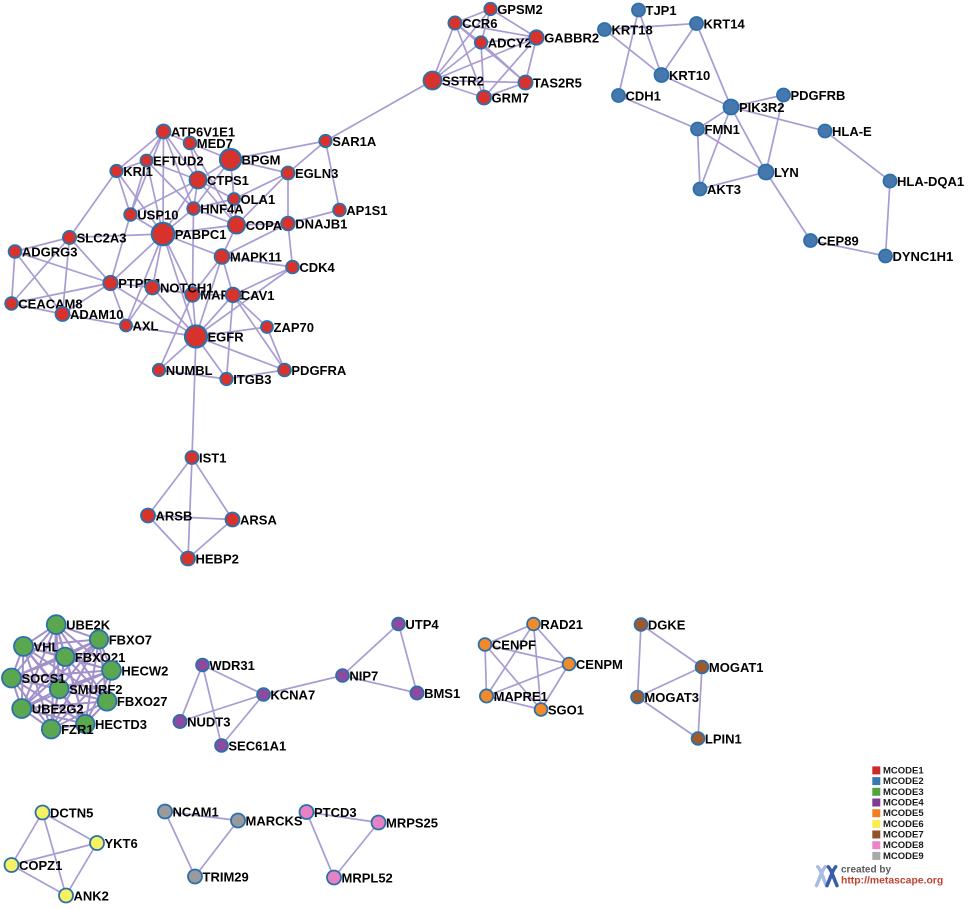 This screenshot has width=968, height=909. What do you see at coordinates (643, 96) in the screenshot?
I see `svg-text: CDH1` at bounding box center [643, 96].